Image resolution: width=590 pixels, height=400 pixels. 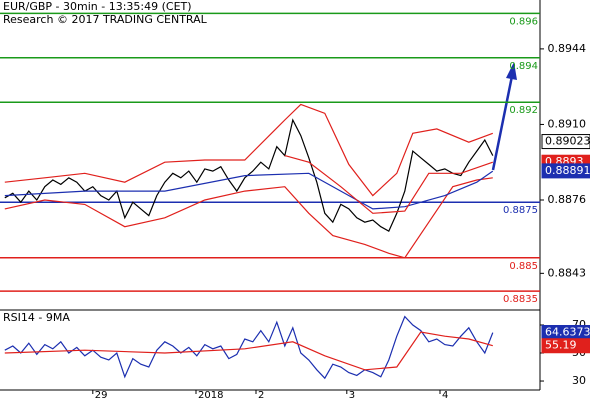 I want to click on level-label: 0.892, so click(x=523, y=110).